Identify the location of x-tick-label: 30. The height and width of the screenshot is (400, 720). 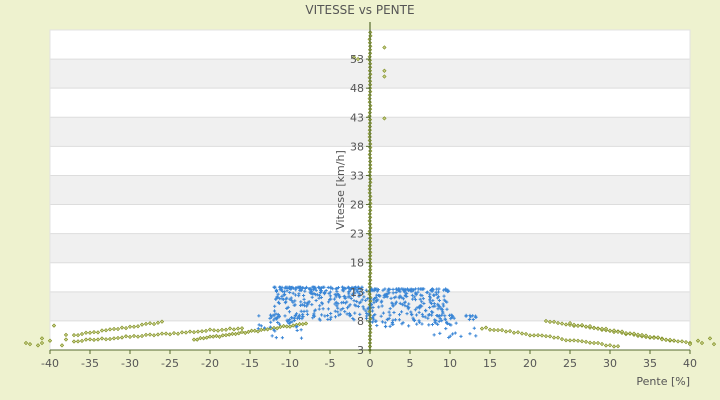
(610, 363).